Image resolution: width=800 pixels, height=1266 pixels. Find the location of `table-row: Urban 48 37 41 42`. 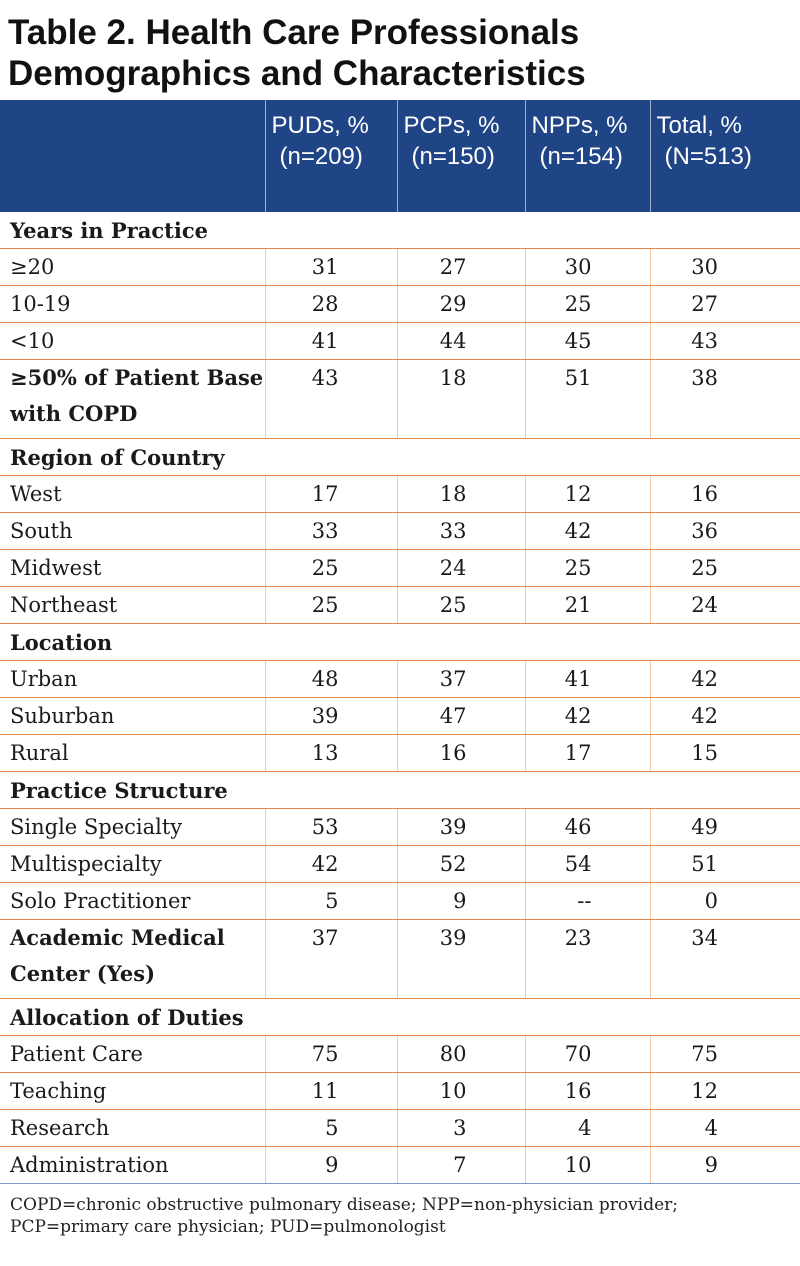

table-row: Urban 48 37 41 42 is located at coordinates (400, 679).